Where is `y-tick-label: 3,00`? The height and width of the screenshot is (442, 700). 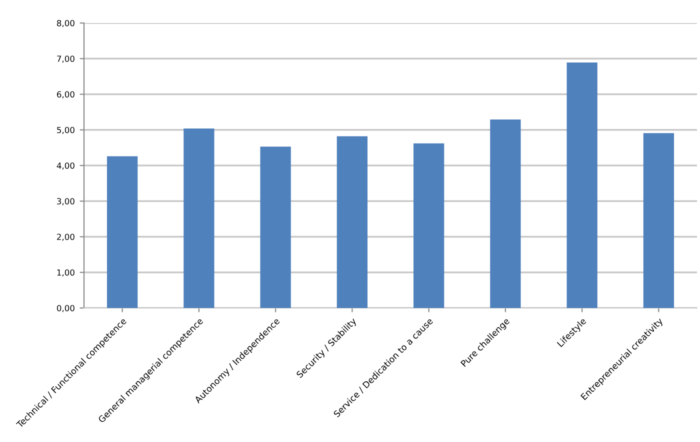 y-tick-label: 3,00 is located at coordinates (65, 202).